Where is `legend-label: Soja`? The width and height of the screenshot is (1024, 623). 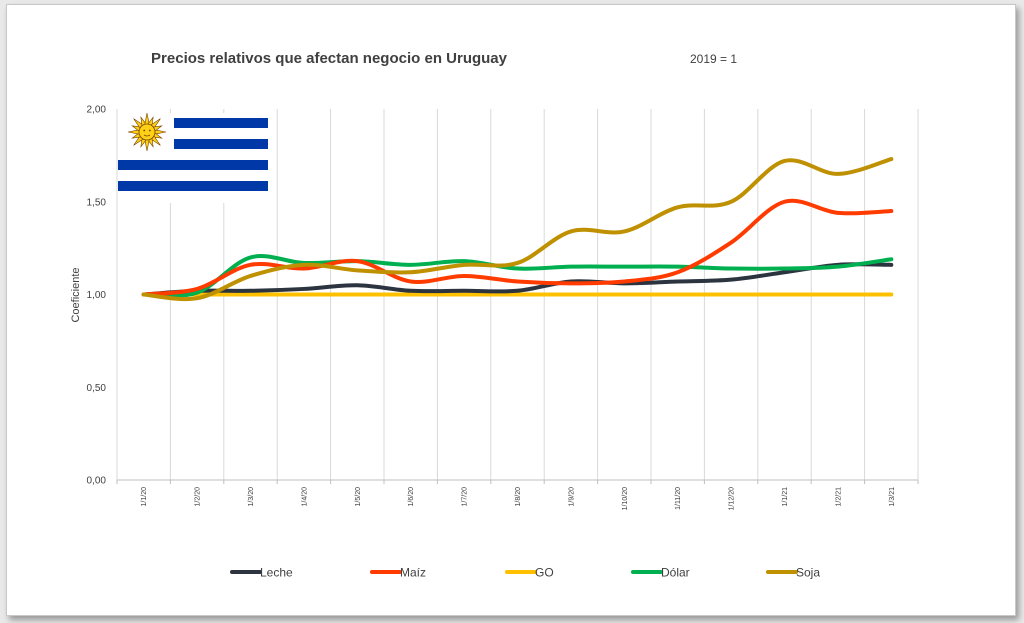 legend-label: Soja is located at coordinates (808, 573).